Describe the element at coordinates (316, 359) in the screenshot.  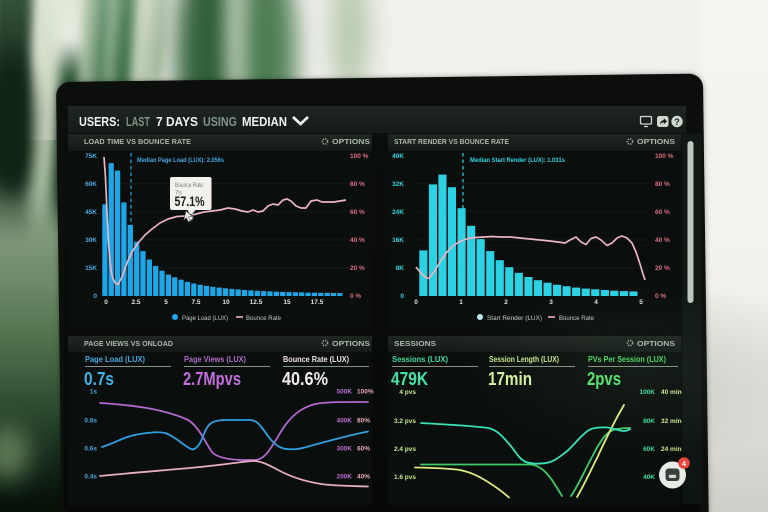
I see `svg-text: Bounce Rate (LUX)` at that location.